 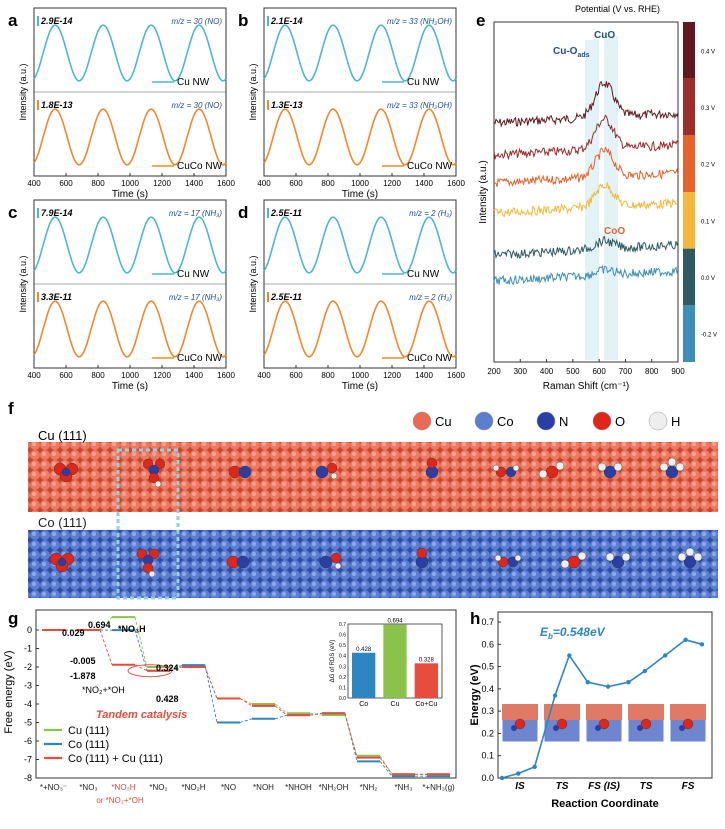 What do you see at coordinates (602, 709) in the screenshot?
I see `barrier-curve` at bounding box center [602, 709].